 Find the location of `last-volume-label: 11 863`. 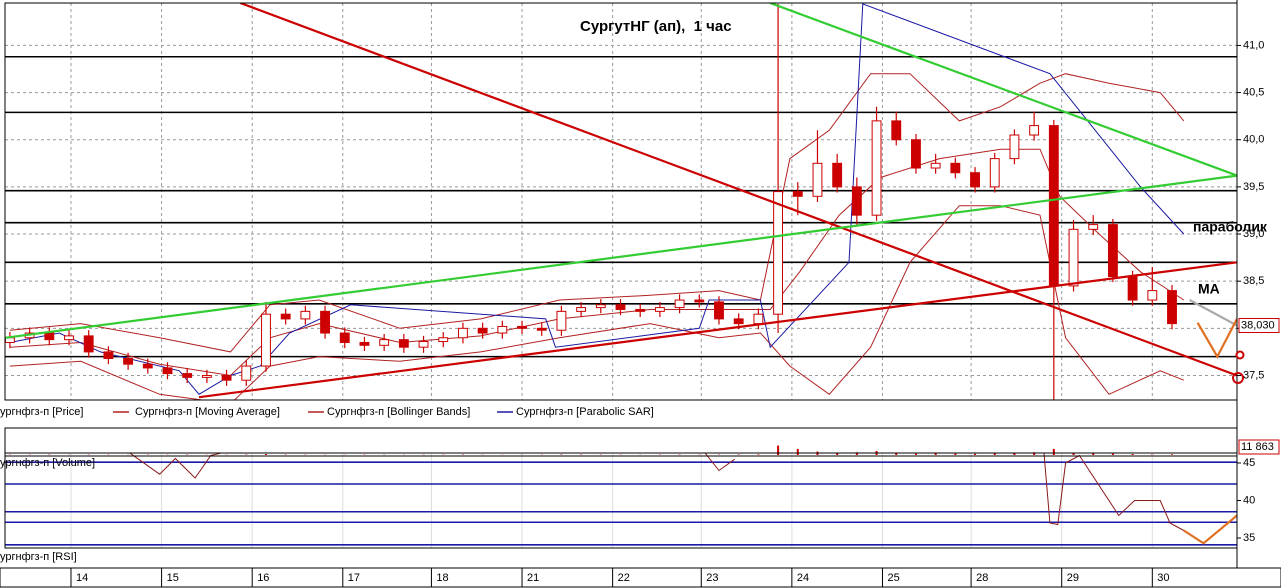

last-volume-label: 11 863 is located at coordinates (1257, 447).